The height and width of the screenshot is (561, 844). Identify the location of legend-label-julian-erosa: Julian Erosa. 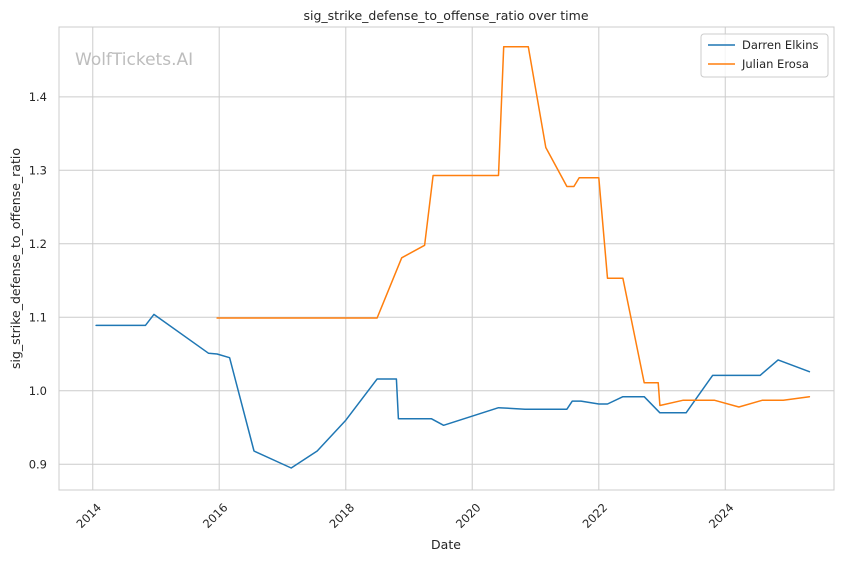
(775, 64).